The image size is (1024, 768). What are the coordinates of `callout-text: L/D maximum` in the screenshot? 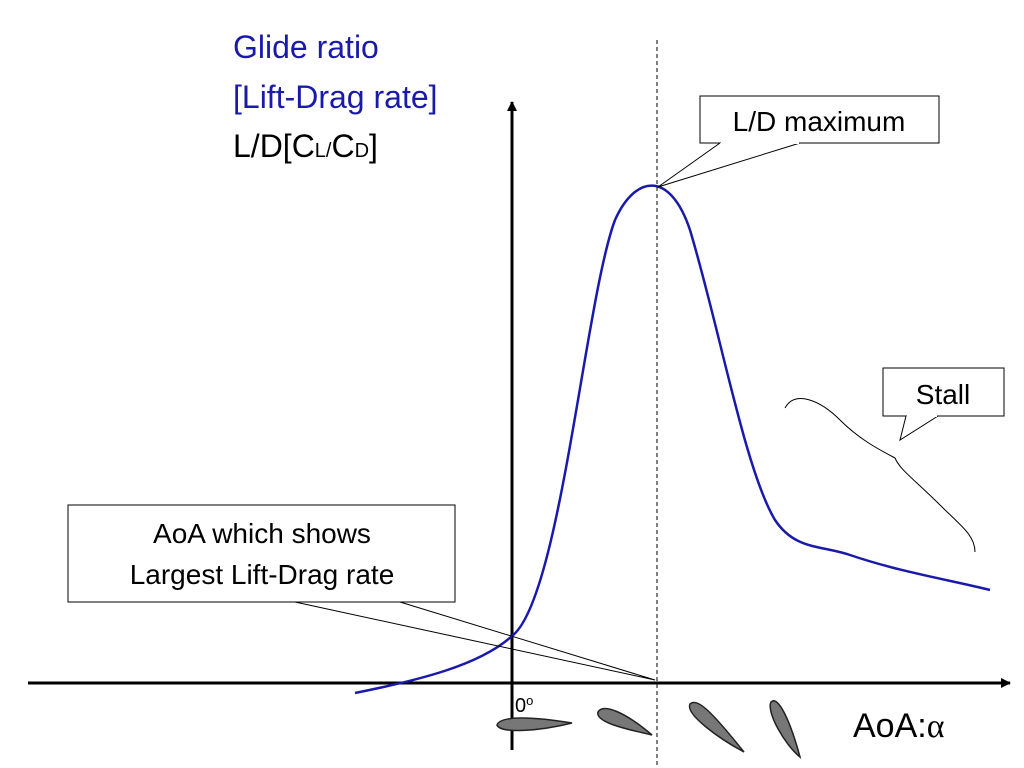 It's located at (819, 121).